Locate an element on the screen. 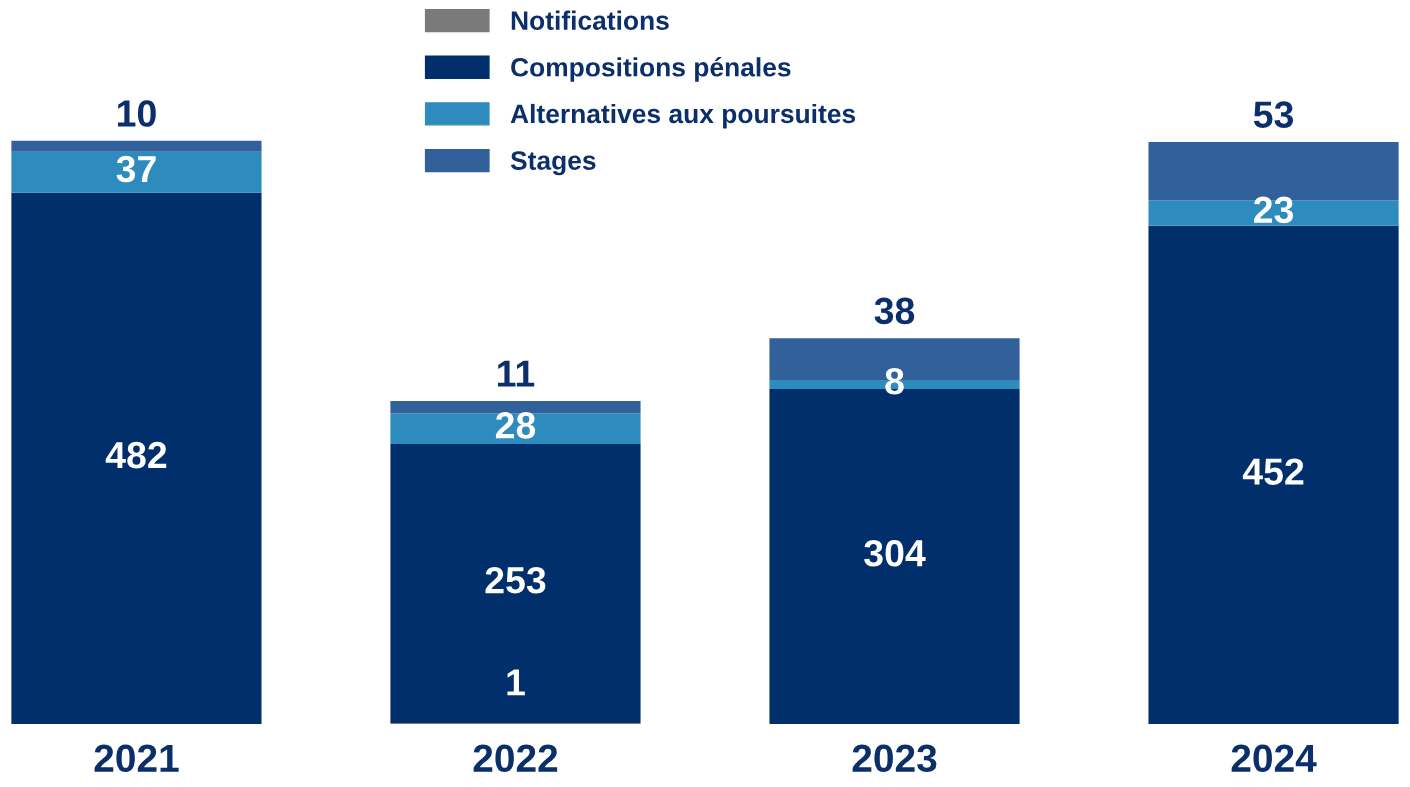  x-tick-label: 2022 is located at coordinates (515, 758).